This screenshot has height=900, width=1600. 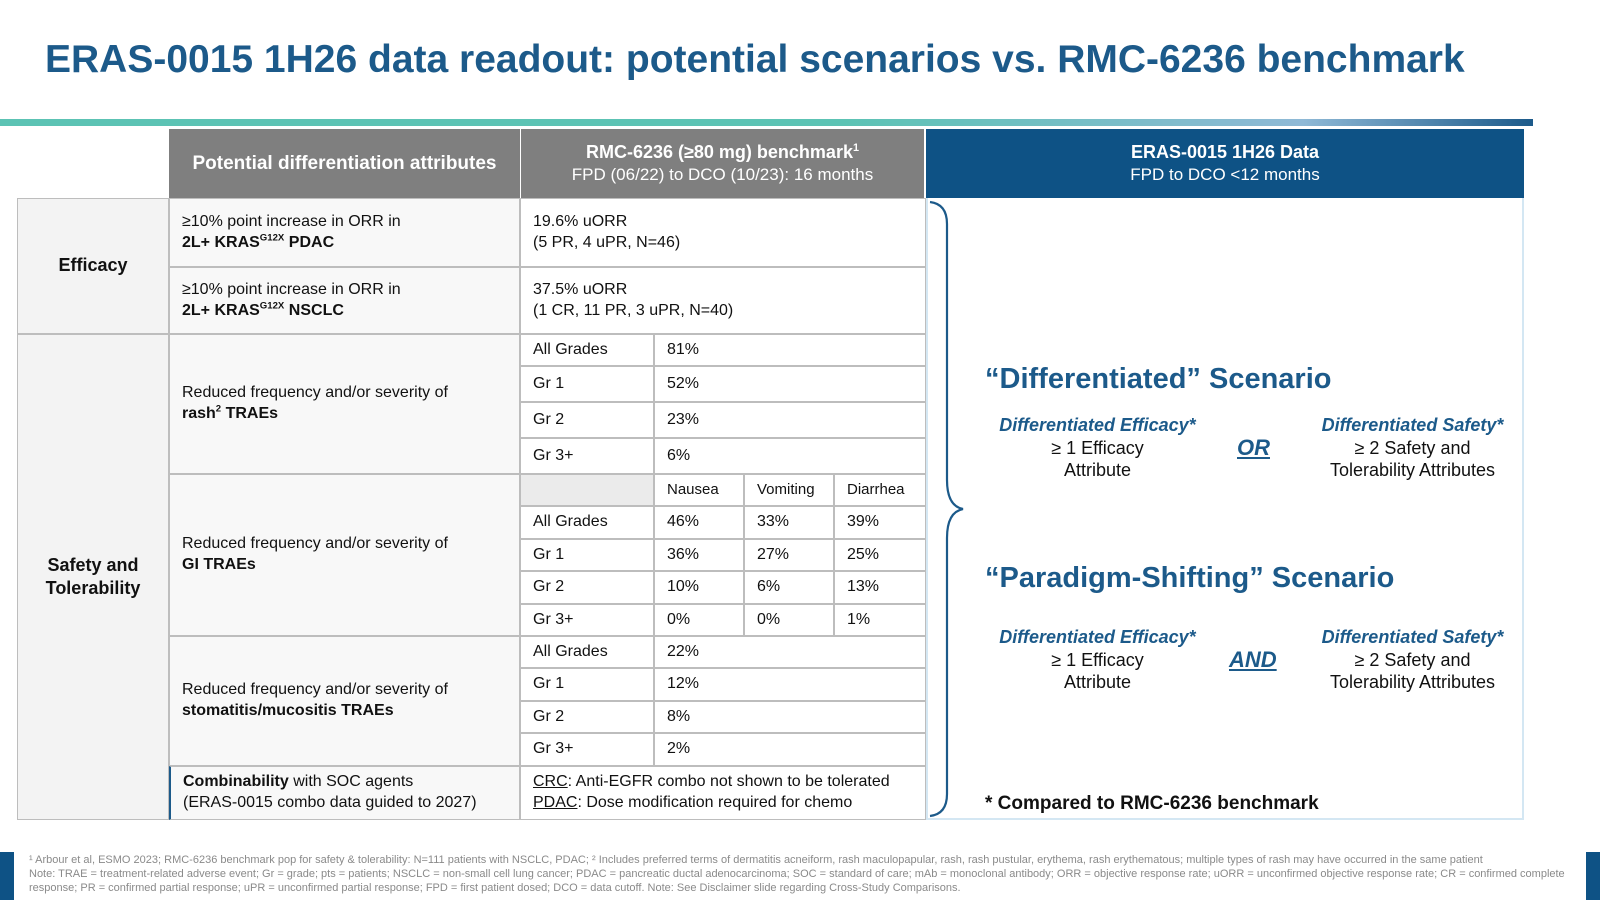 What do you see at coordinates (93, 577) in the screenshot?
I see `category-safety: Safety and Tolerability` at bounding box center [93, 577].